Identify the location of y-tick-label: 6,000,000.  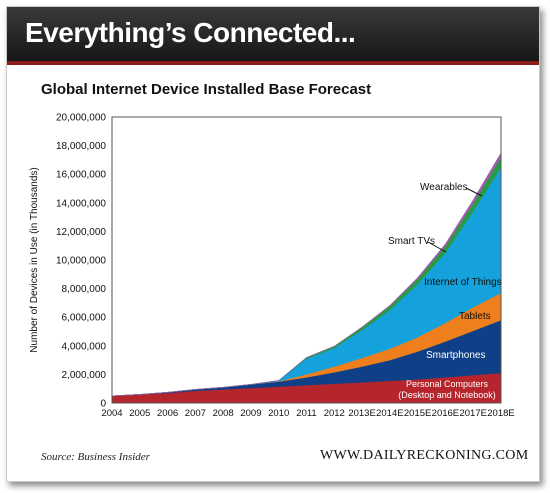
(84, 318).